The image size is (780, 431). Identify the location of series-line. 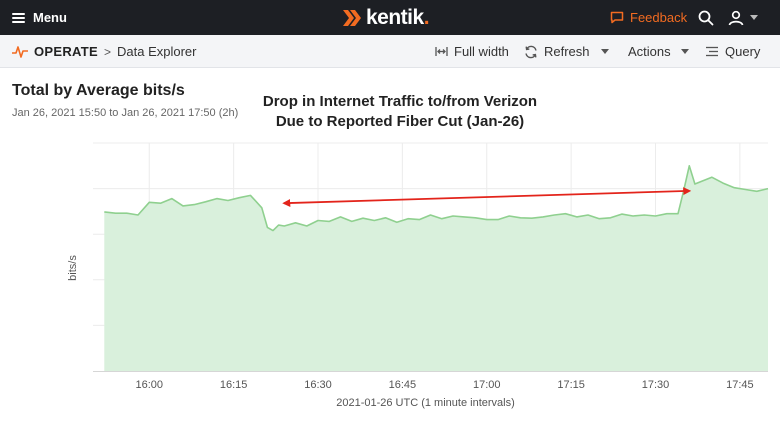
(436, 198).